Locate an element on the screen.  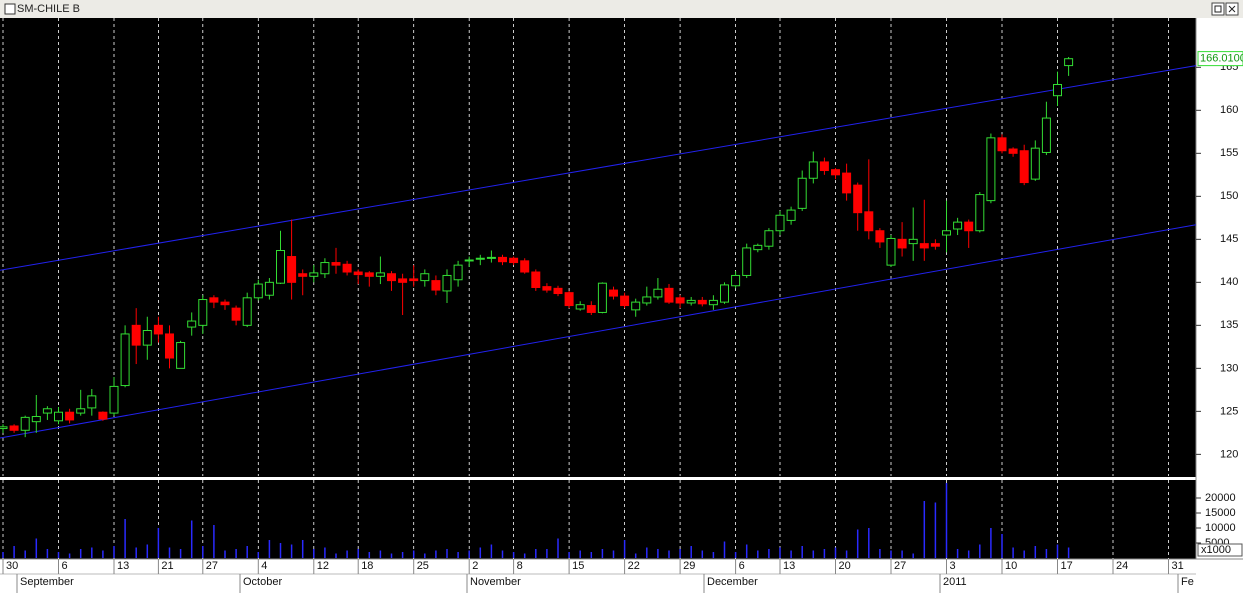
y-tick-label: 145 is located at coordinates (1229, 239).